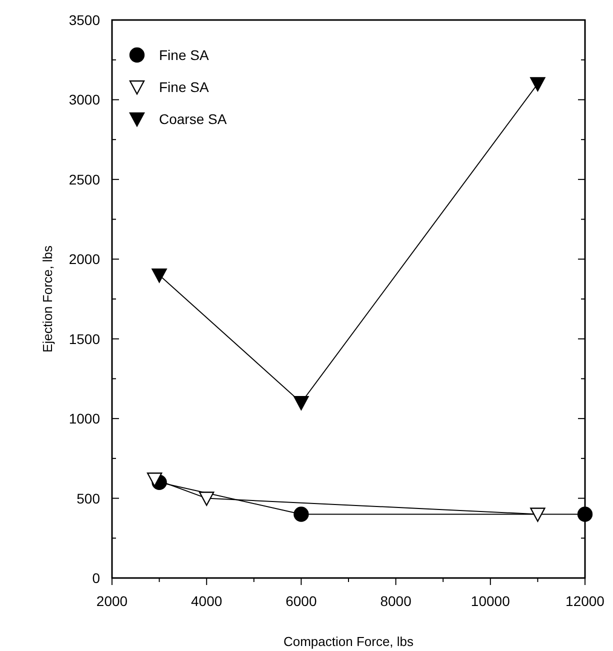  What do you see at coordinates (88, 498) in the screenshot?
I see `y-tick-label: 500` at bounding box center [88, 498].